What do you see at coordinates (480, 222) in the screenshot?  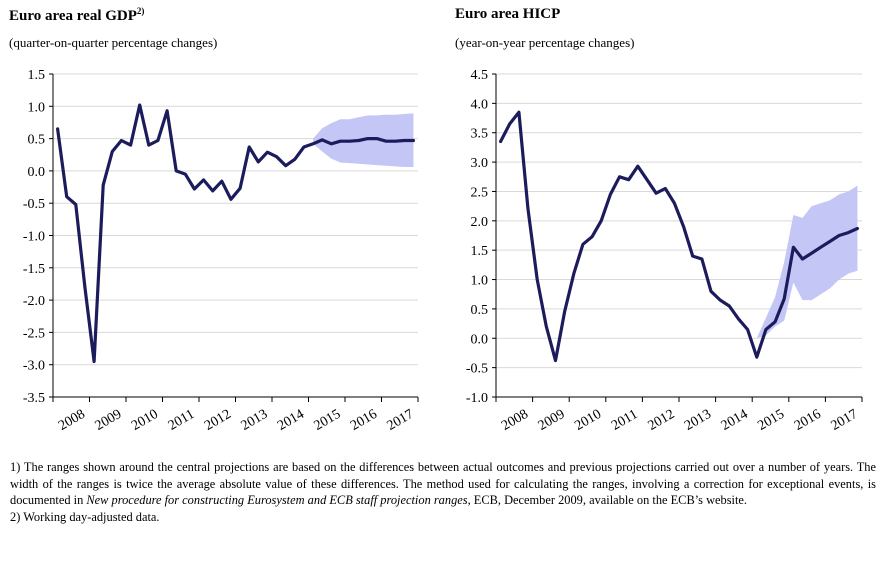 I see `hicp-y-tick-label: 2.0` at bounding box center [480, 222].